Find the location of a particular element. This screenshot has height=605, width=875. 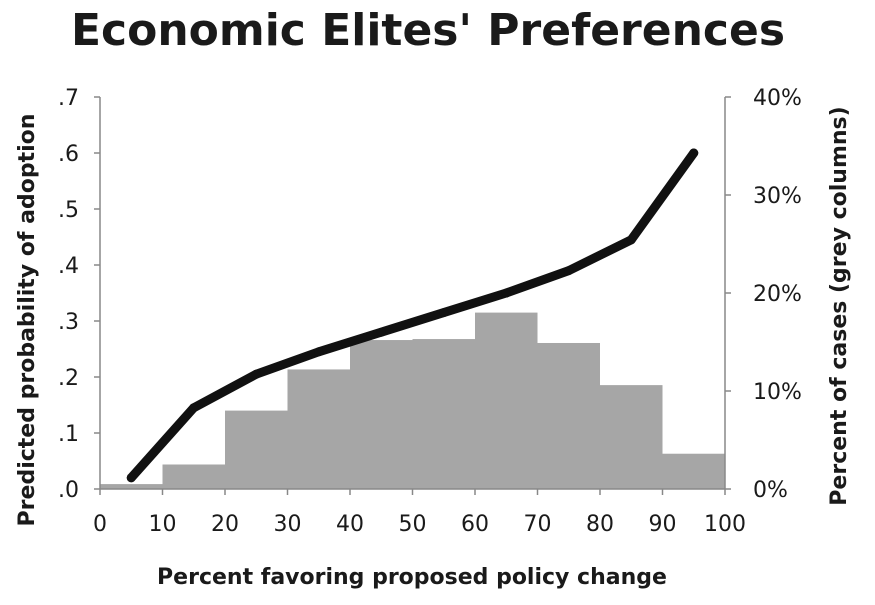

x-tick-label-8: 80 is located at coordinates (600, 524).